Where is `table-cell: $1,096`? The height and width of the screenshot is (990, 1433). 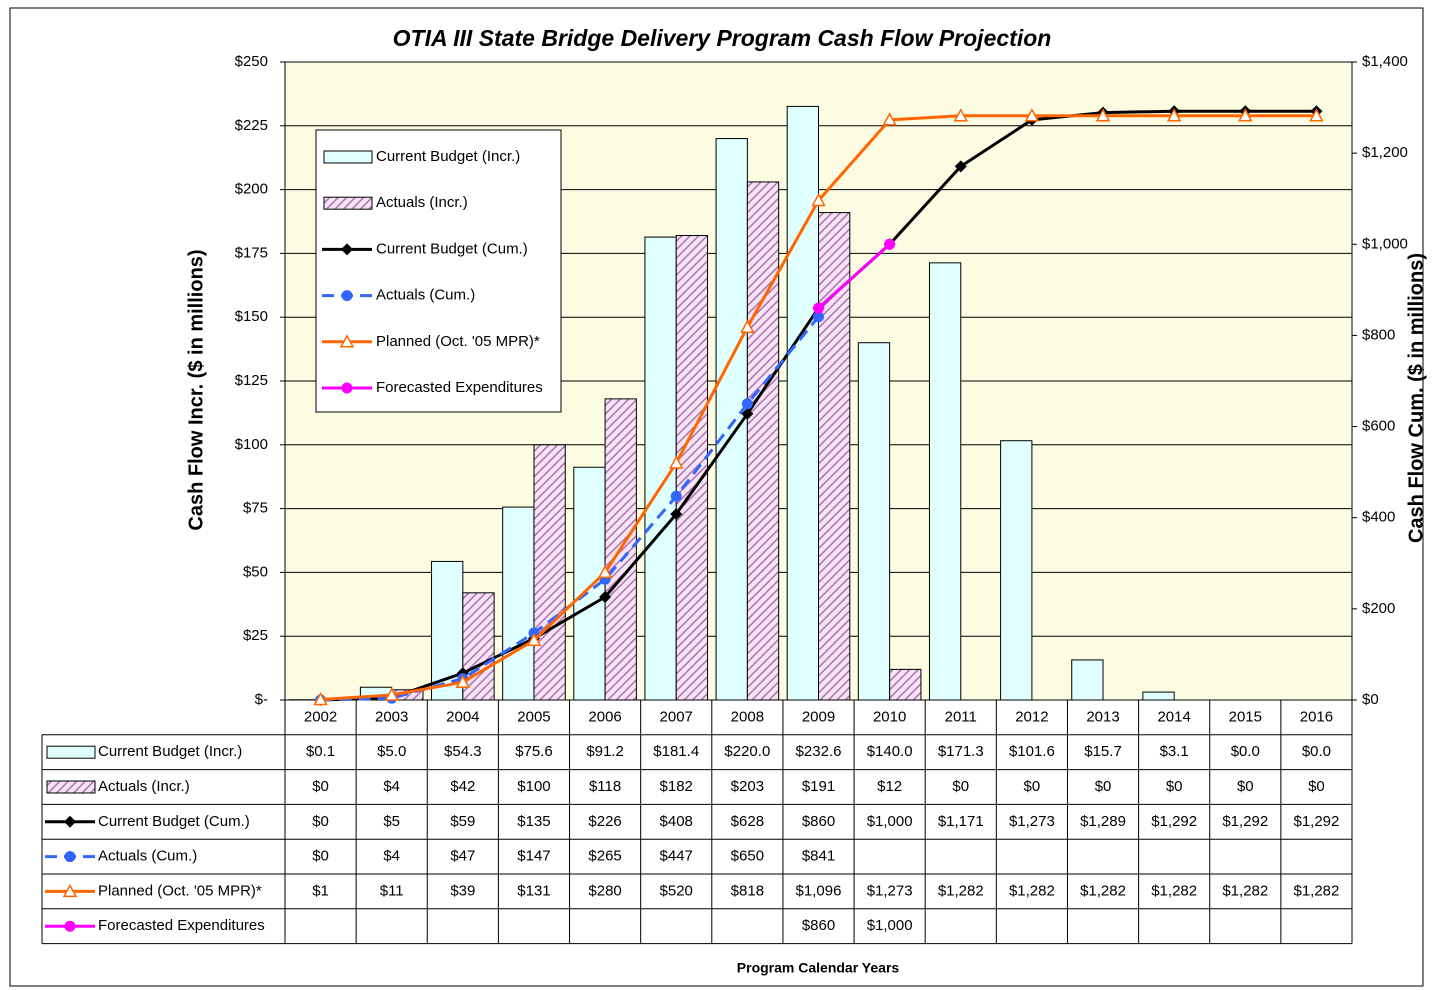 table-cell: $1,096 is located at coordinates (819, 890).